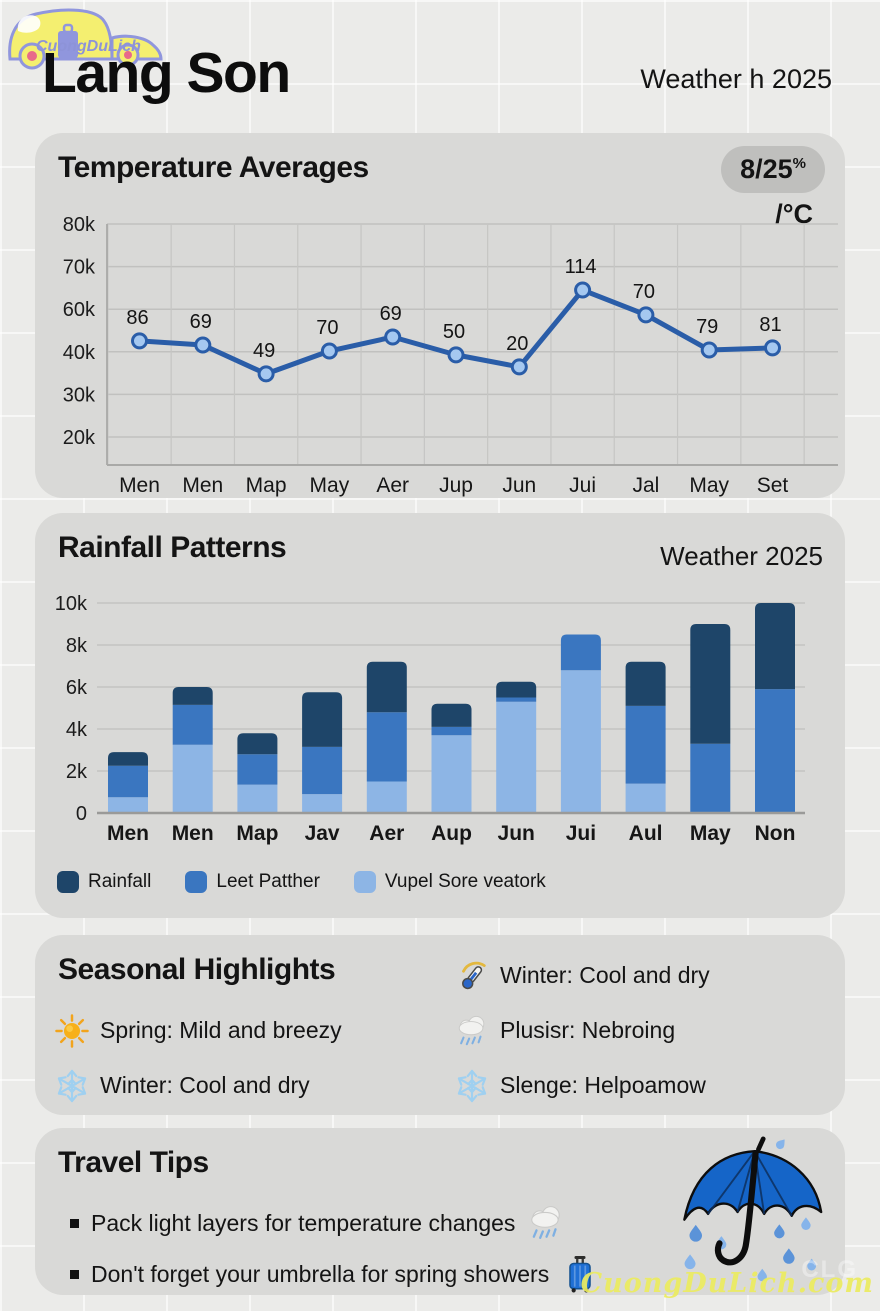 This screenshot has height=1311, width=880. I want to click on legend-label: Rainfall, so click(120, 881).